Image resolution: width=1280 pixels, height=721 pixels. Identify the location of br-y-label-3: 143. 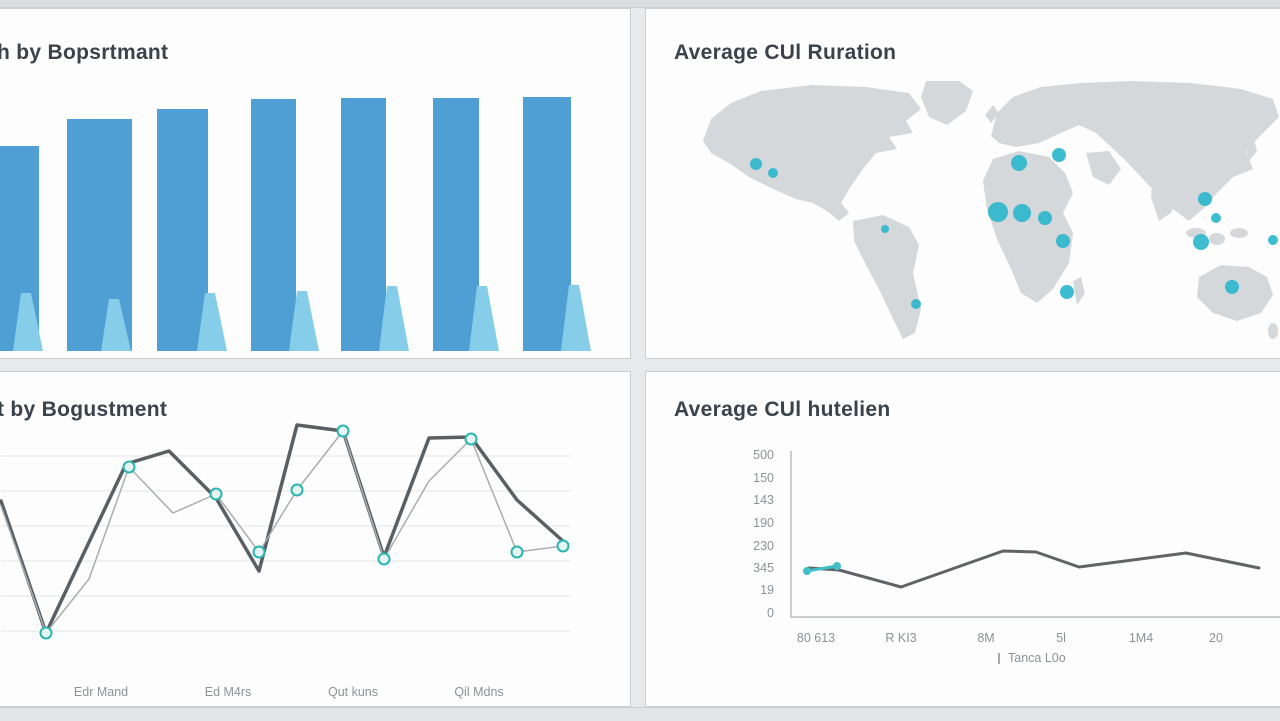
(763, 500).